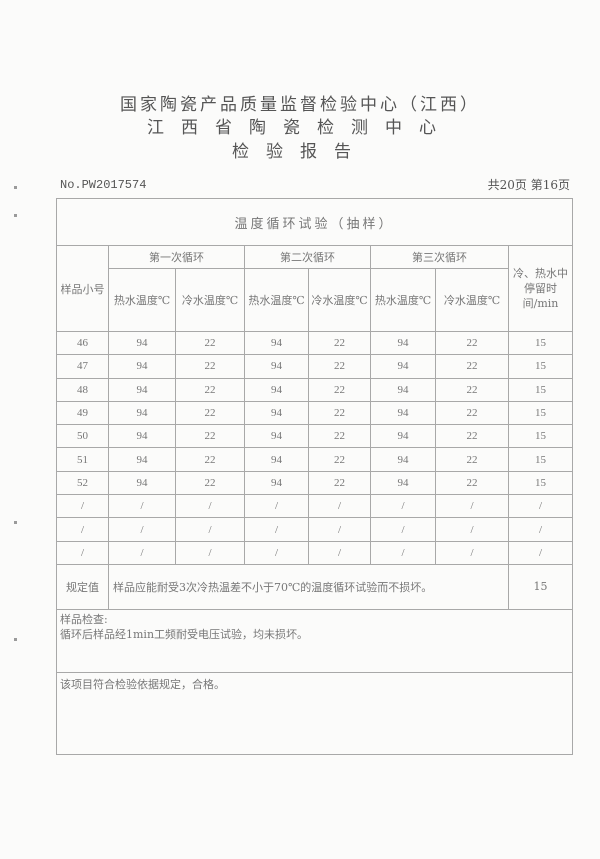 The height and width of the screenshot is (859, 600). I want to click on table-row: 48 94 22 94 22 94 22 15, so click(315, 389).